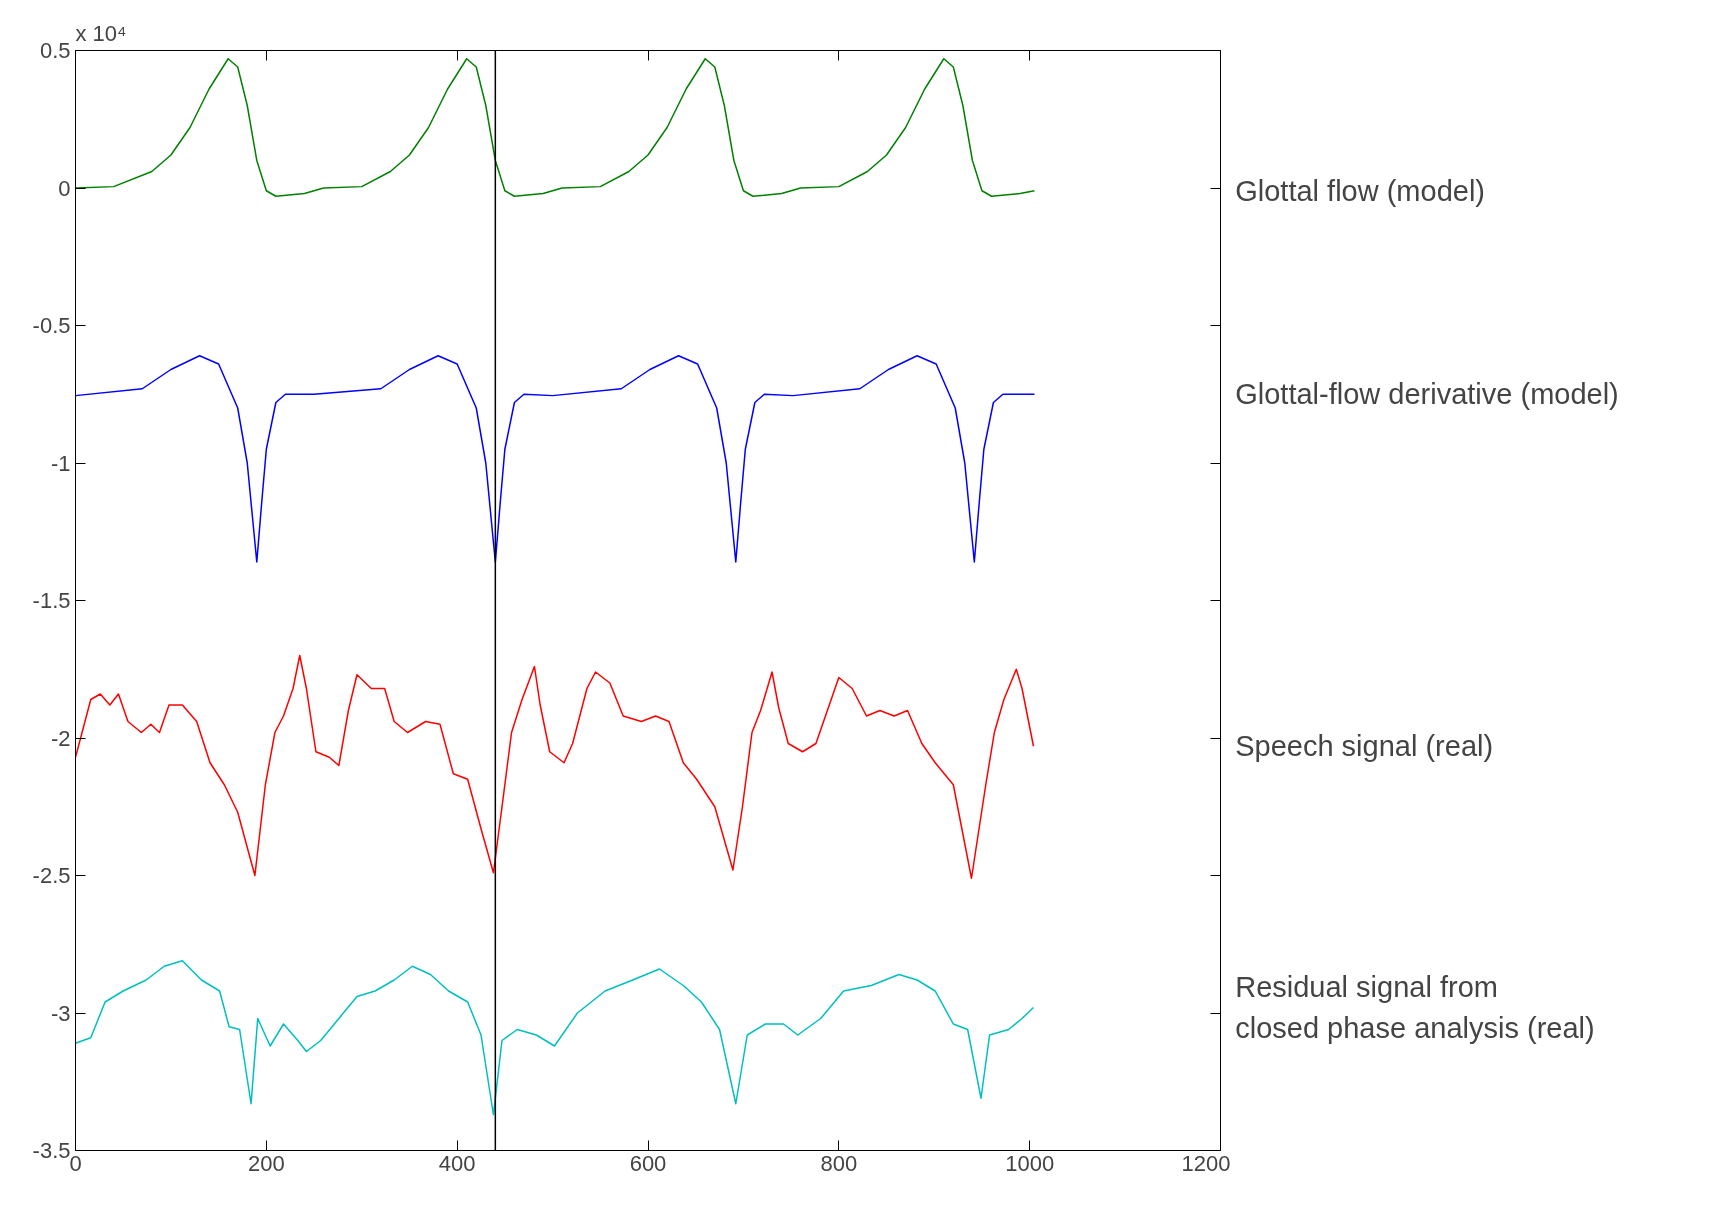  Describe the element at coordinates (457, 1163) in the screenshot. I see `x-tick-label: 400` at that location.